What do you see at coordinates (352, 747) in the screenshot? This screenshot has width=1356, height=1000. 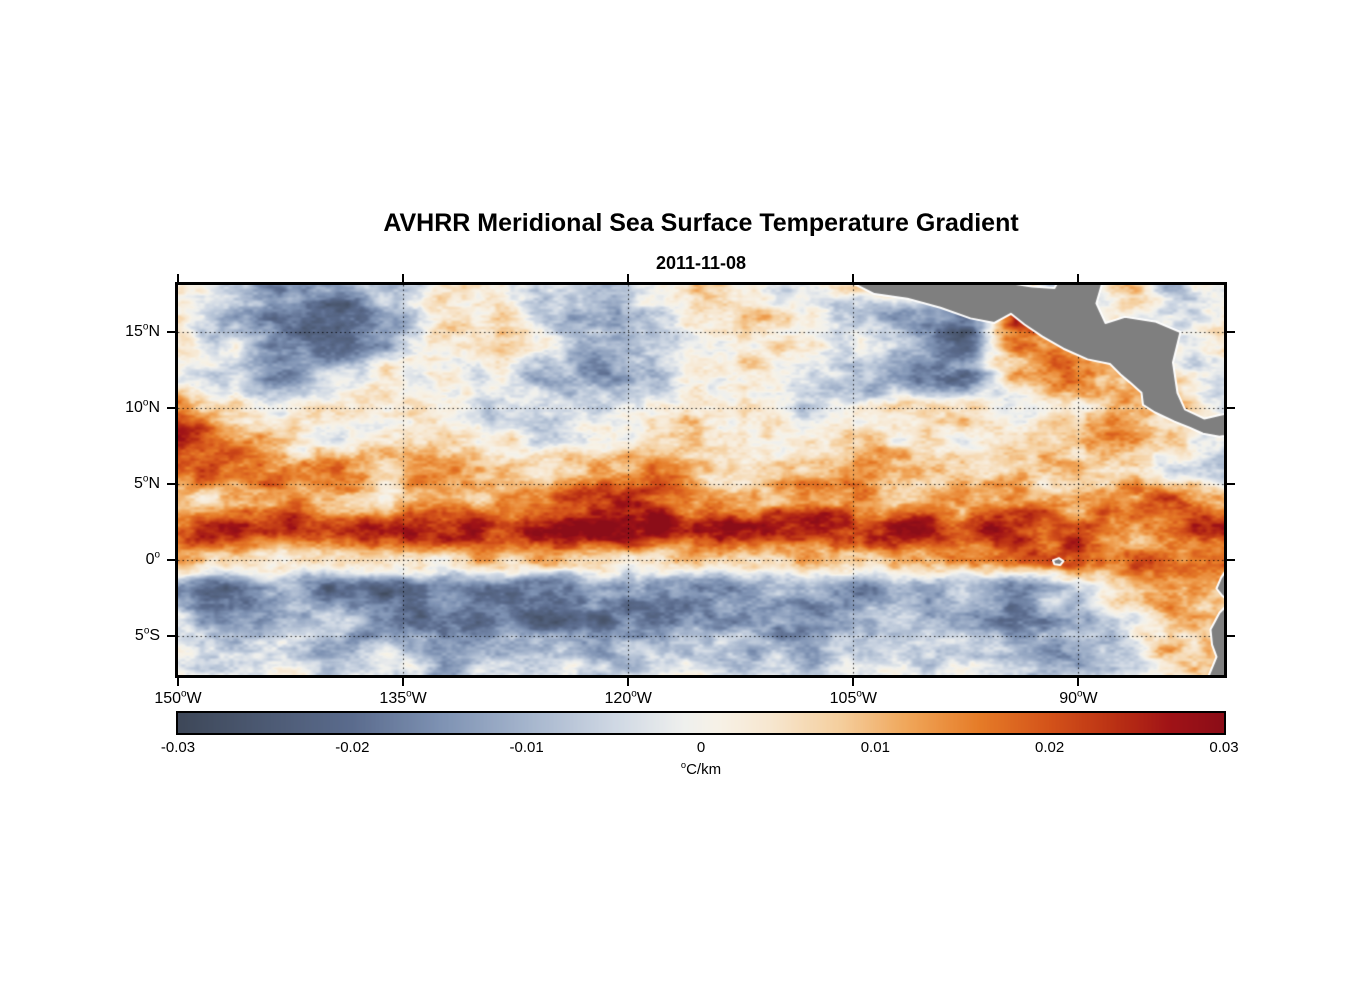 I see `colorbar-tick-label-1: -0.02` at bounding box center [352, 747].